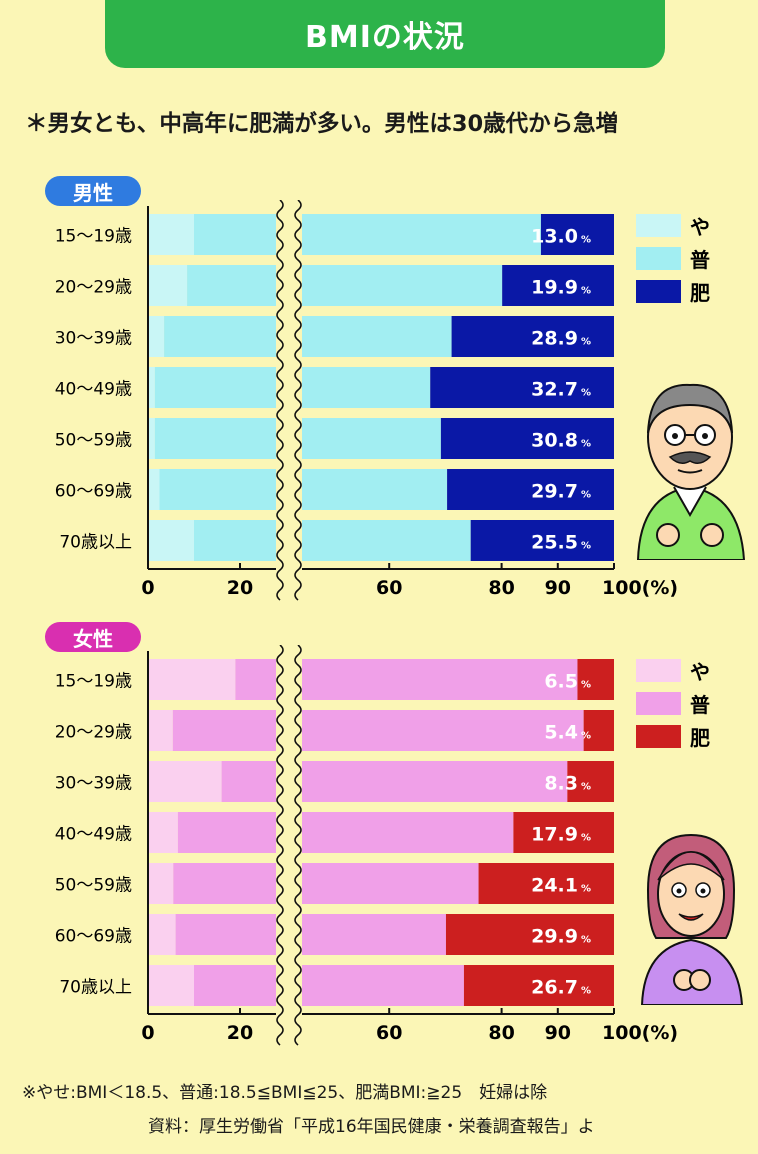  Describe the element at coordinates (93, 886) in the screenshot. I see `female-category-label: 50〜59歳` at that location.